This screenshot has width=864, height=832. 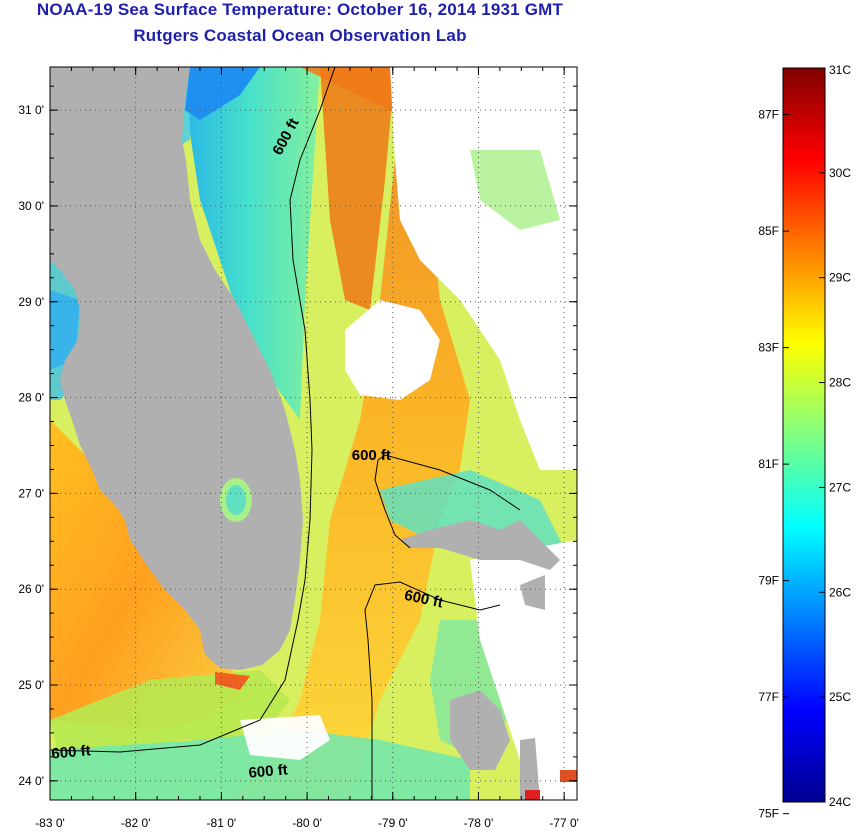 What do you see at coordinates (480, 545) in the screenshot?
I see `grand-bahama-land` at bounding box center [480, 545].